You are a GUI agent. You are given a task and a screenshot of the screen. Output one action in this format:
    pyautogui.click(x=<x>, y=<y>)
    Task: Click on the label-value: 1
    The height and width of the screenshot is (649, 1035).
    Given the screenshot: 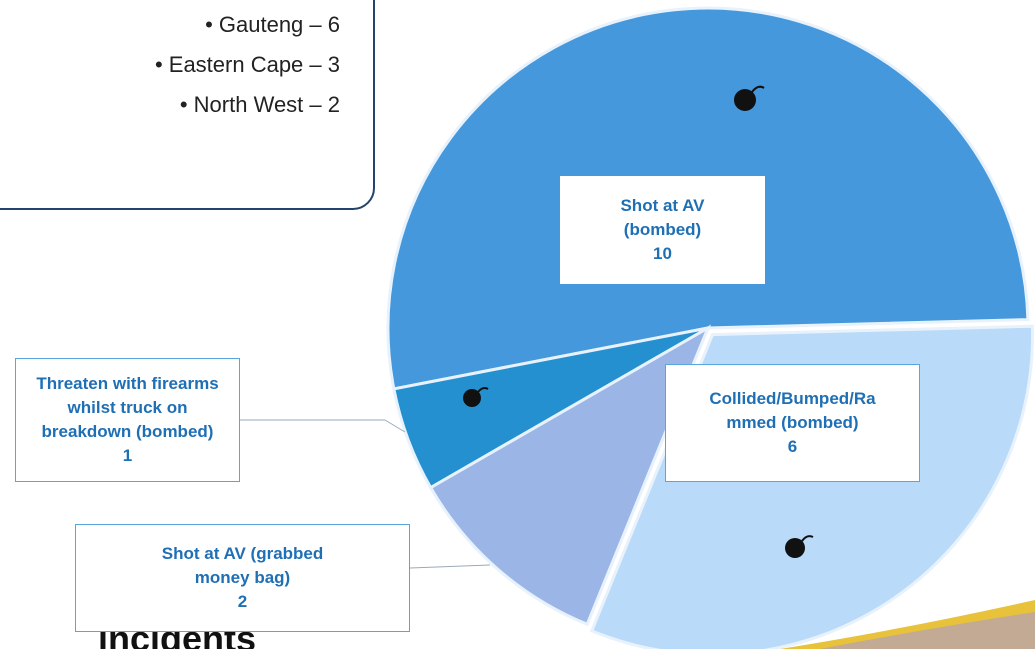 What is the action you would take?
    pyautogui.click(x=127, y=455)
    